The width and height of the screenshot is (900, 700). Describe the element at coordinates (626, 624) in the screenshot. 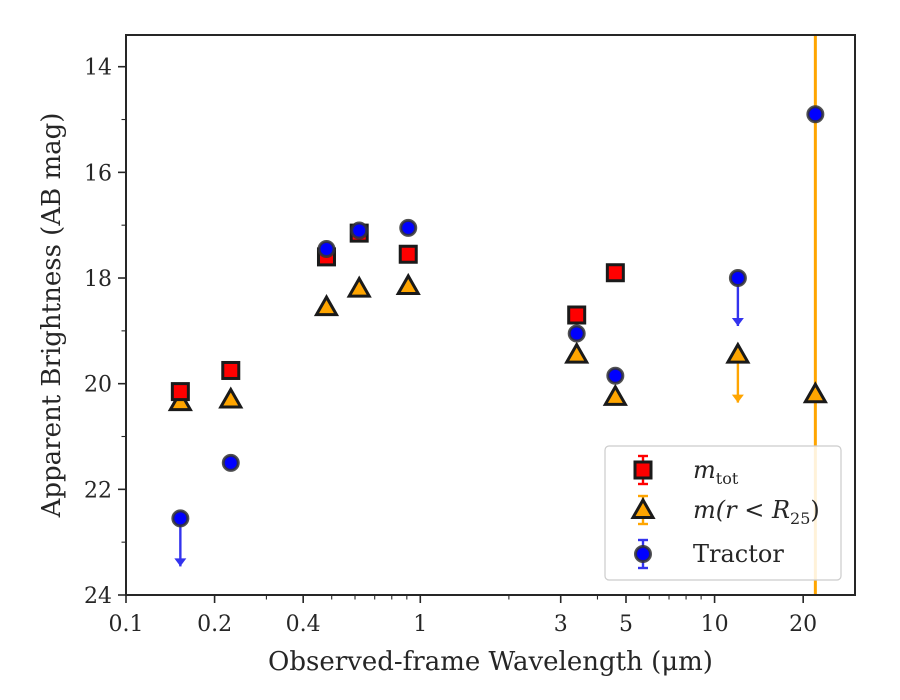

I see `x-tick-label: 5` at that location.